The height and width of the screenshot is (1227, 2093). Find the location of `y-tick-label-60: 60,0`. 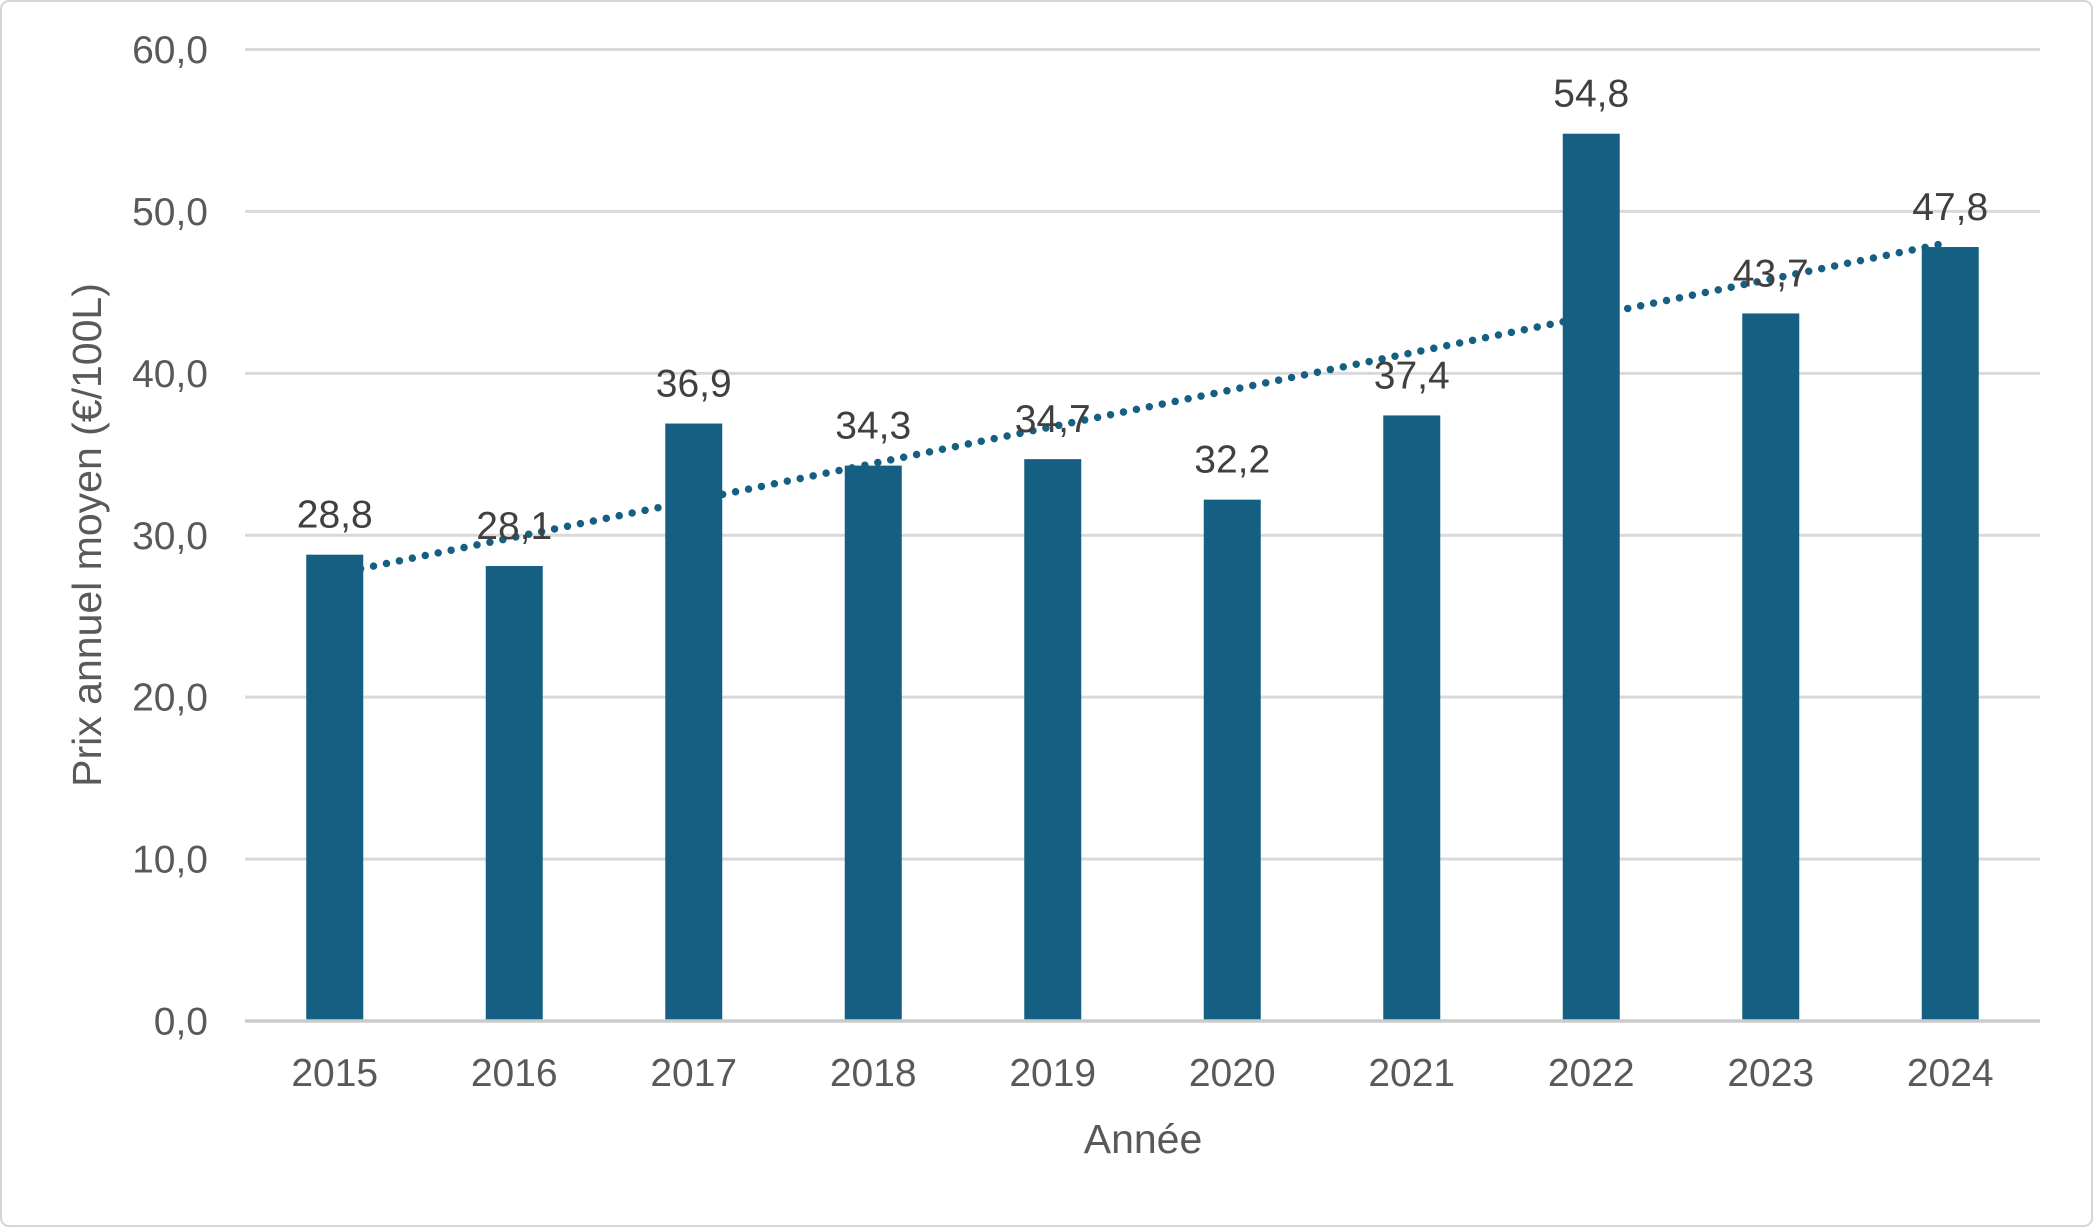

y-tick-label-60: 60,0 is located at coordinates (170, 50).